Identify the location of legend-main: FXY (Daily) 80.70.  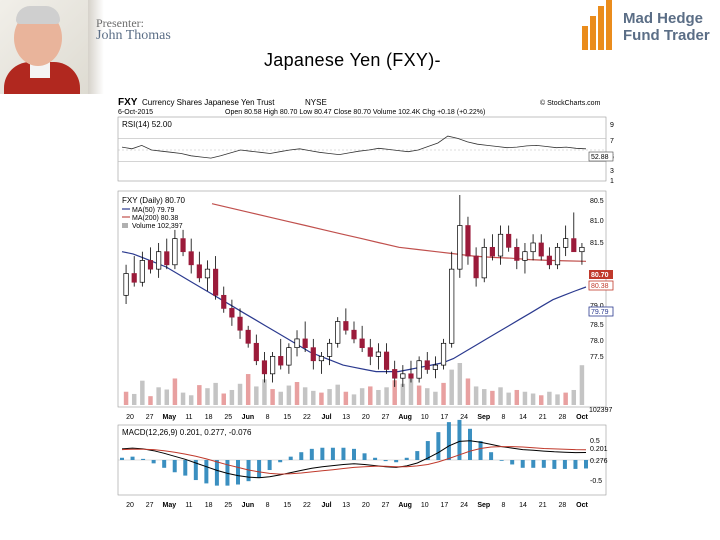
(154, 200).